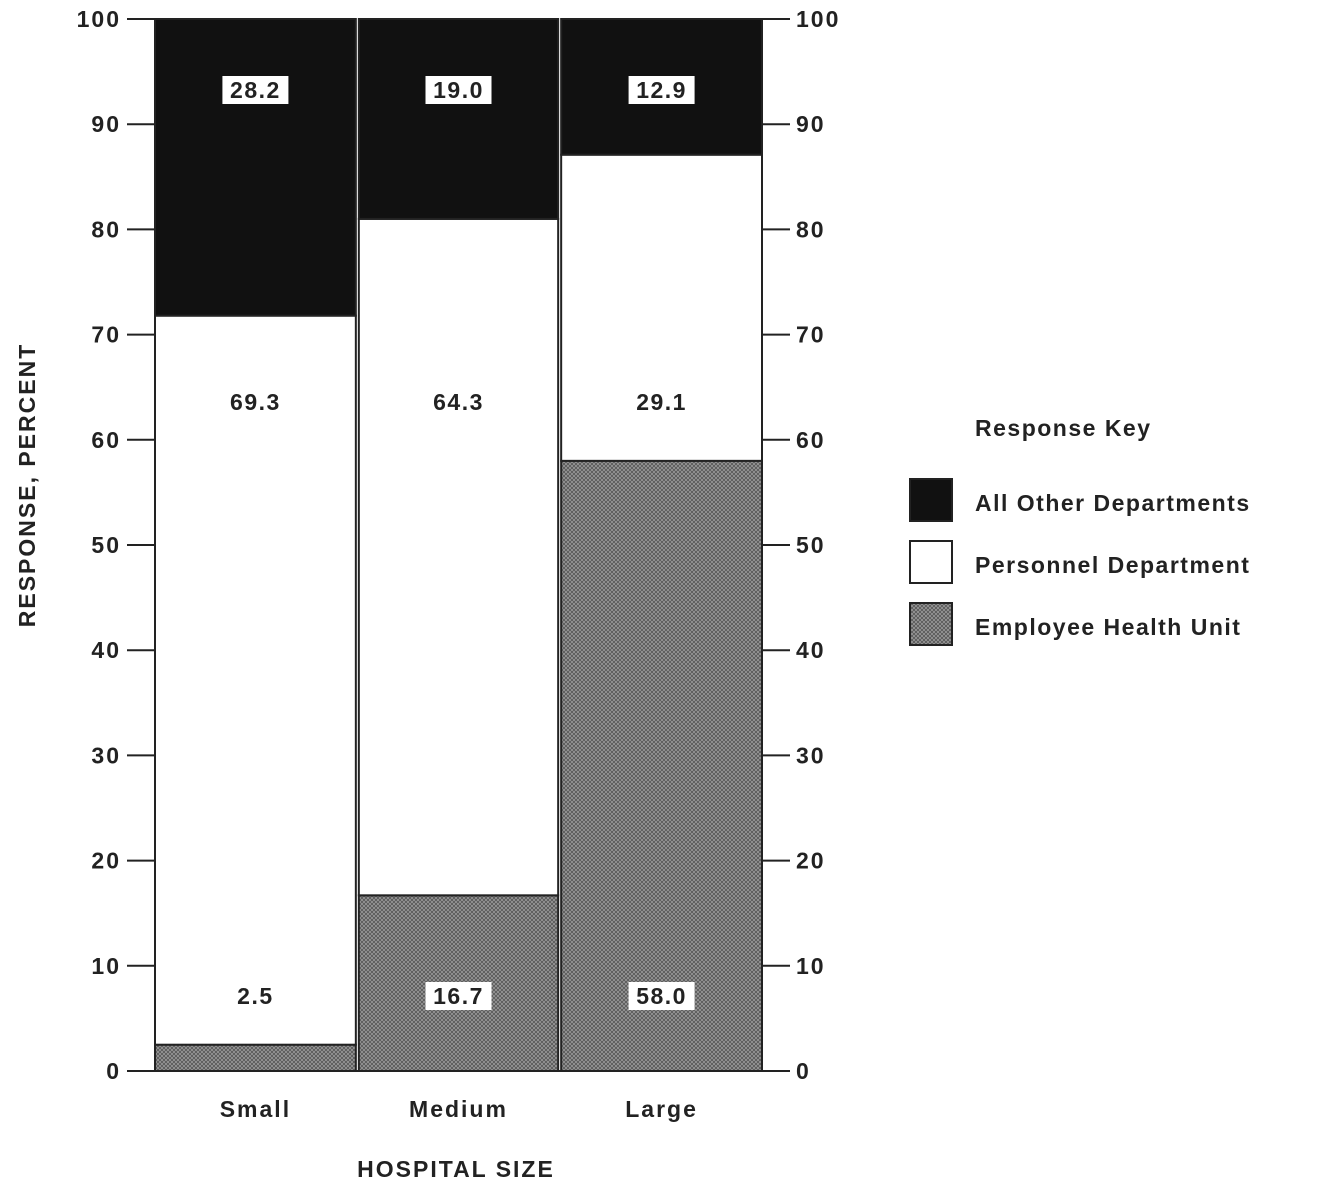 Image resolution: width=1320 pixels, height=1182 pixels. I want to click on label-other-large-box, so click(661, 90).